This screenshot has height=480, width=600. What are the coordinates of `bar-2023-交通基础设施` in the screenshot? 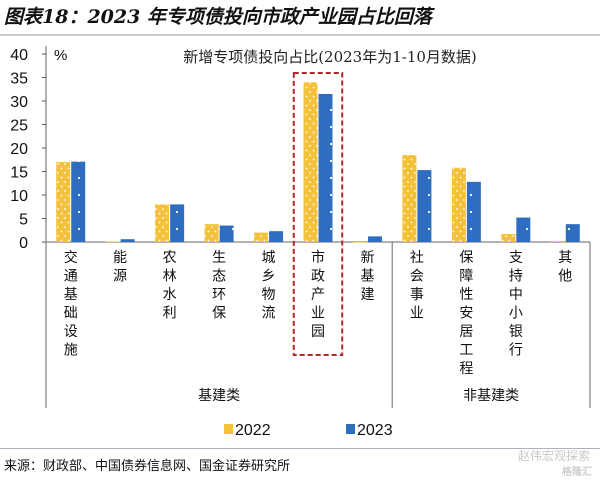 It's located at (78, 201).